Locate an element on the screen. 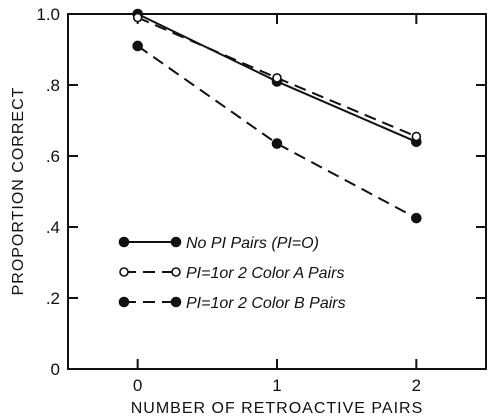 Image resolution: width=491 pixels, height=420 pixels. y-axis-title: PROPORTION CORRECT is located at coordinates (18, 191).